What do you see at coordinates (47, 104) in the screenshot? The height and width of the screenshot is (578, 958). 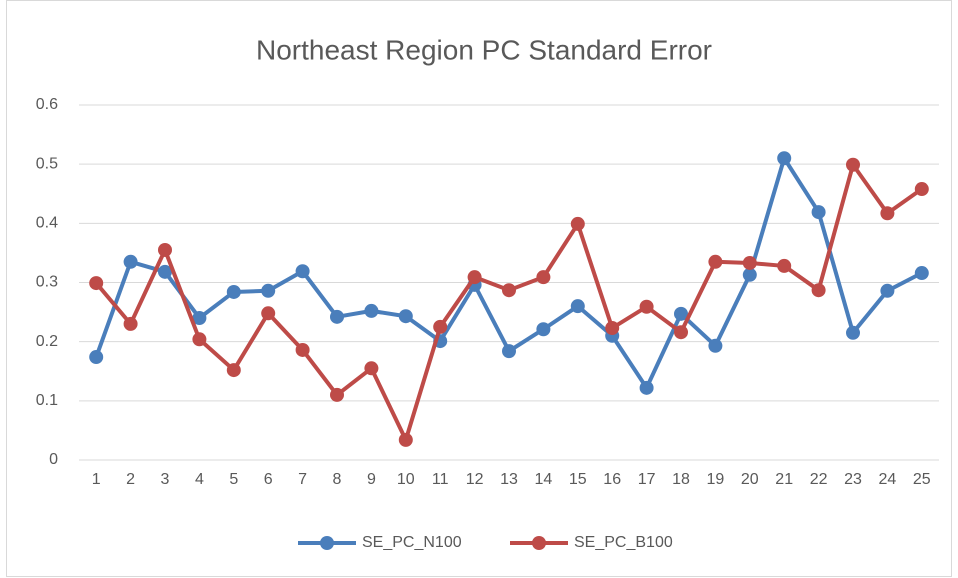 I see `y-tick-label: 0.6` at bounding box center [47, 104].